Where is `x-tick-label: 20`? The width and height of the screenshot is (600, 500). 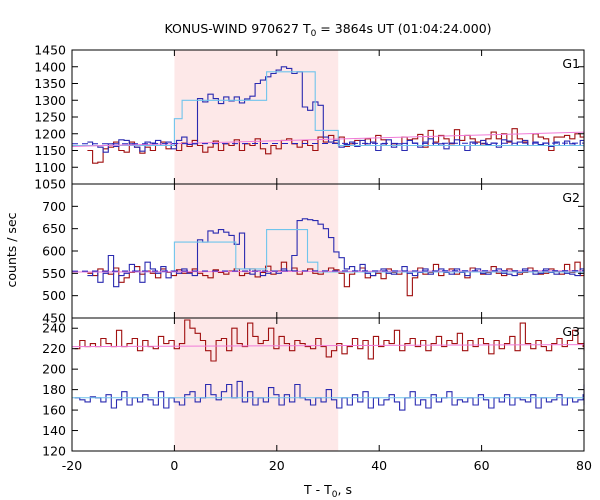 x-tick-label: 20 is located at coordinates (277, 465).